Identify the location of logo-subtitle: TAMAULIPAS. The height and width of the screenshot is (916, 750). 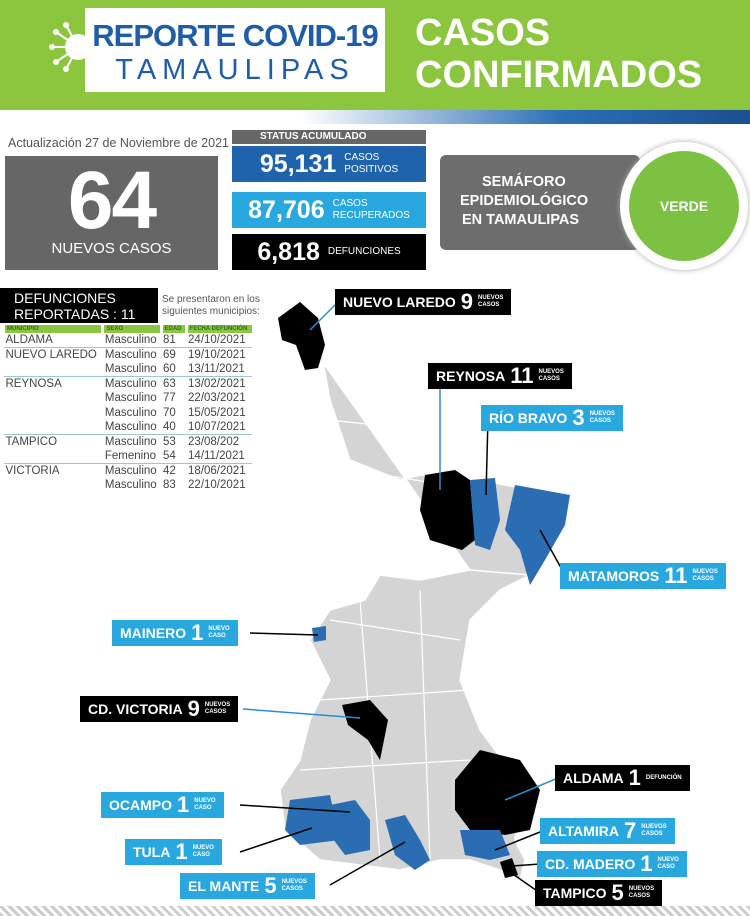
(235, 70).